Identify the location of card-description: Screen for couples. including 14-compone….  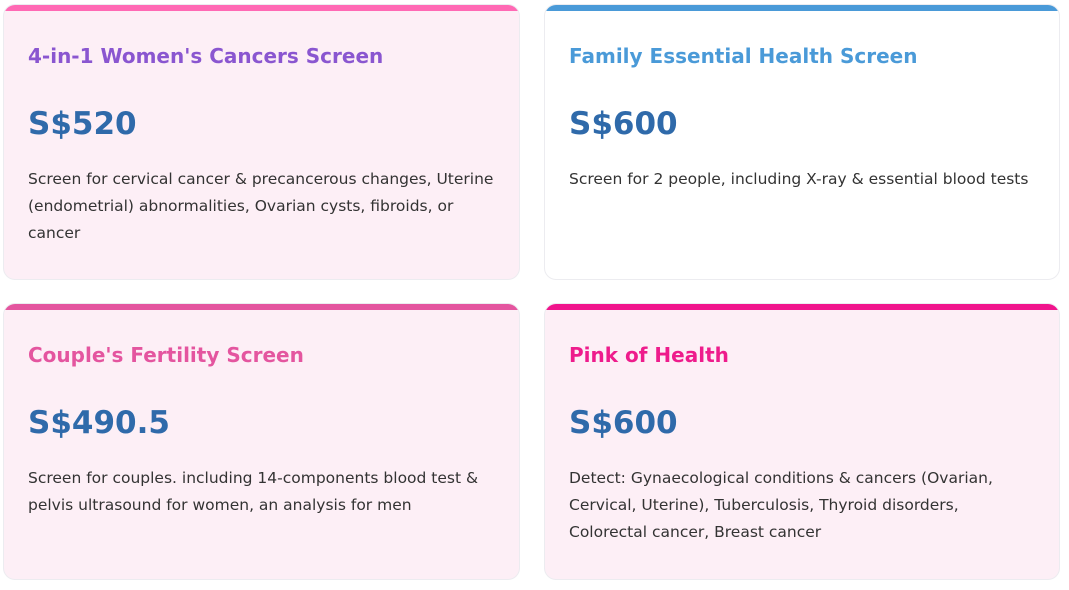
(253, 491).